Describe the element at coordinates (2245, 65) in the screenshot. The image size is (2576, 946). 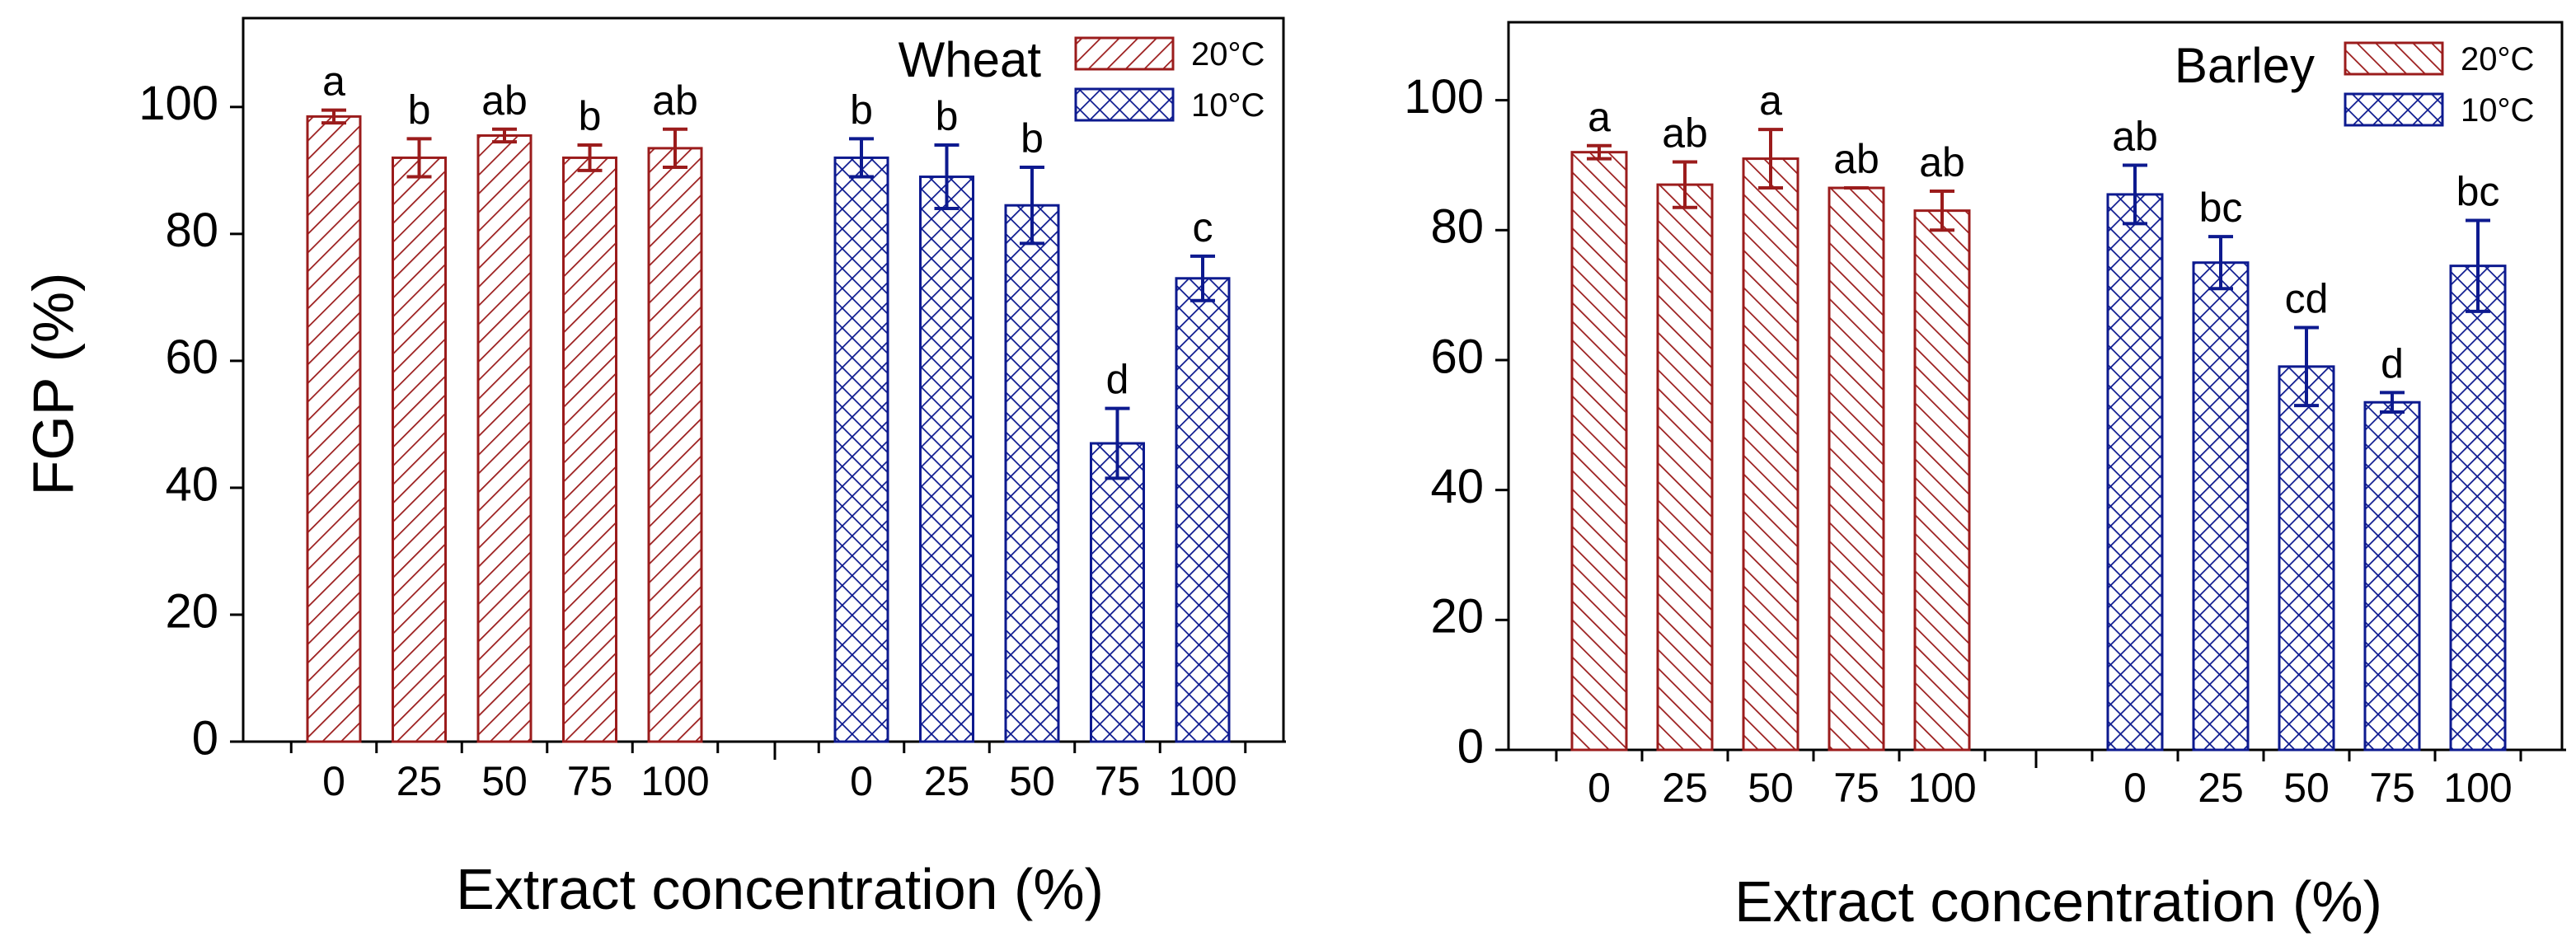
I see `panel-title: Barley` at that location.